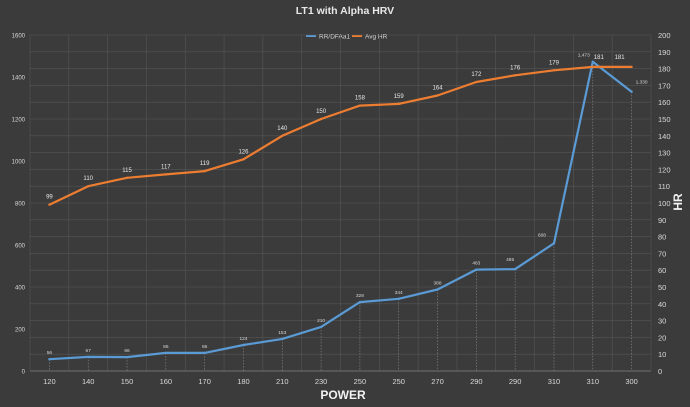  What do you see at coordinates (88, 179) in the screenshot?
I see `data-label-avg-hr: 110` at bounding box center [88, 179].